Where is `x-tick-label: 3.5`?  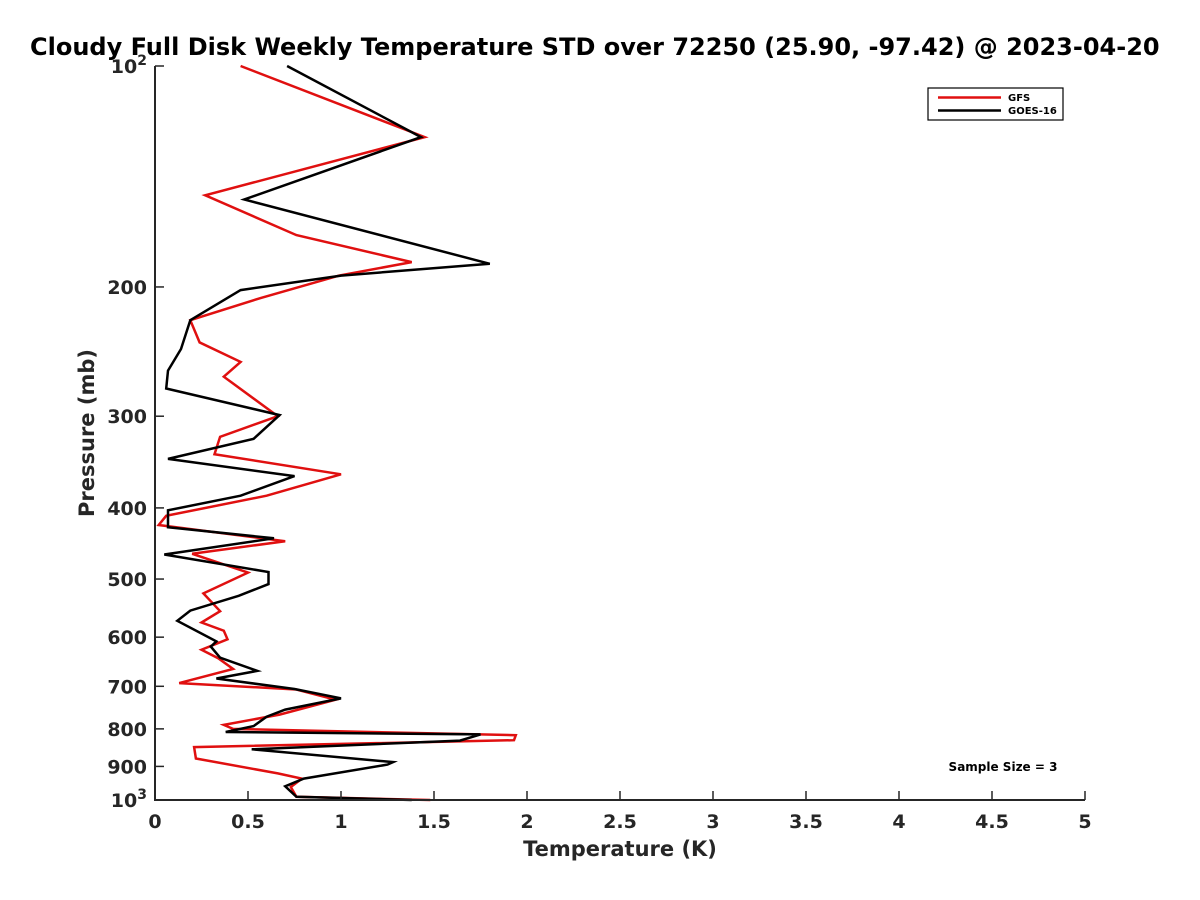 x-tick-label: 3.5 is located at coordinates (806, 822).